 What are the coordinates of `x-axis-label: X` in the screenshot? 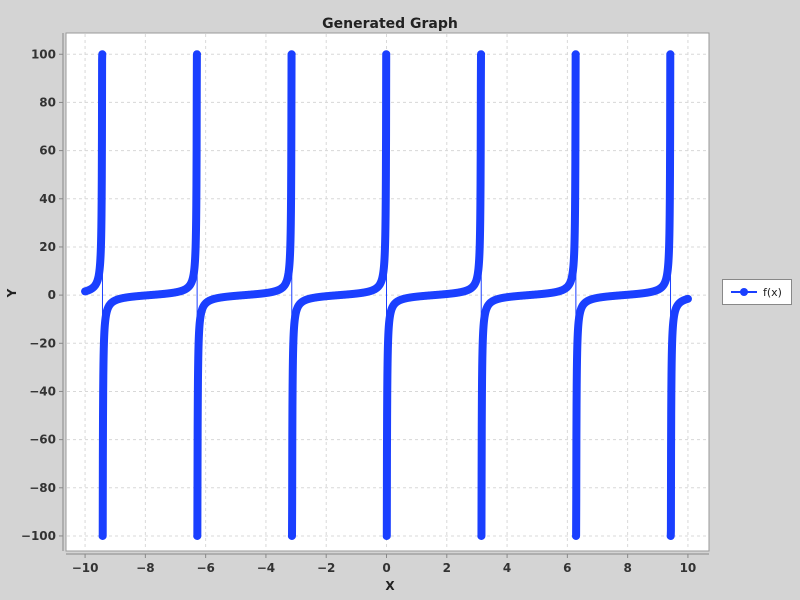 It's located at (390, 586).